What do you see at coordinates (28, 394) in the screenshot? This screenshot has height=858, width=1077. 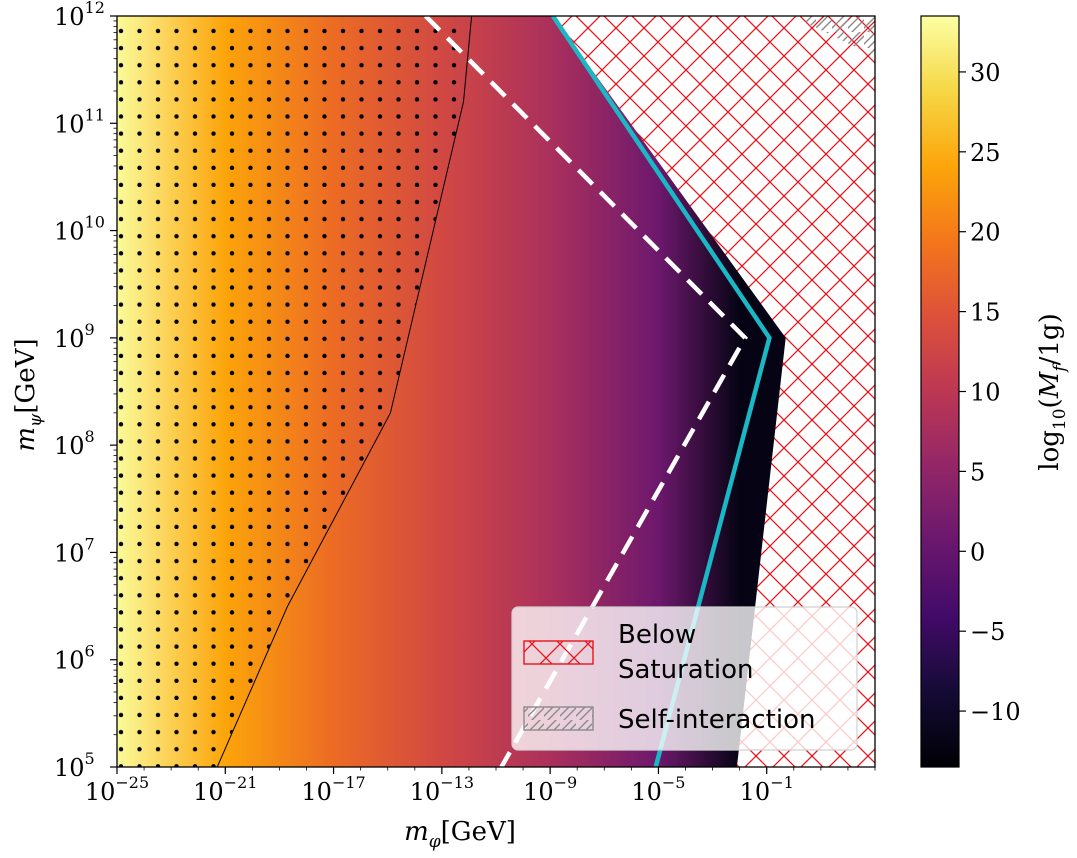 I see `y-axis-title: mψ[GeV]` at bounding box center [28, 394].